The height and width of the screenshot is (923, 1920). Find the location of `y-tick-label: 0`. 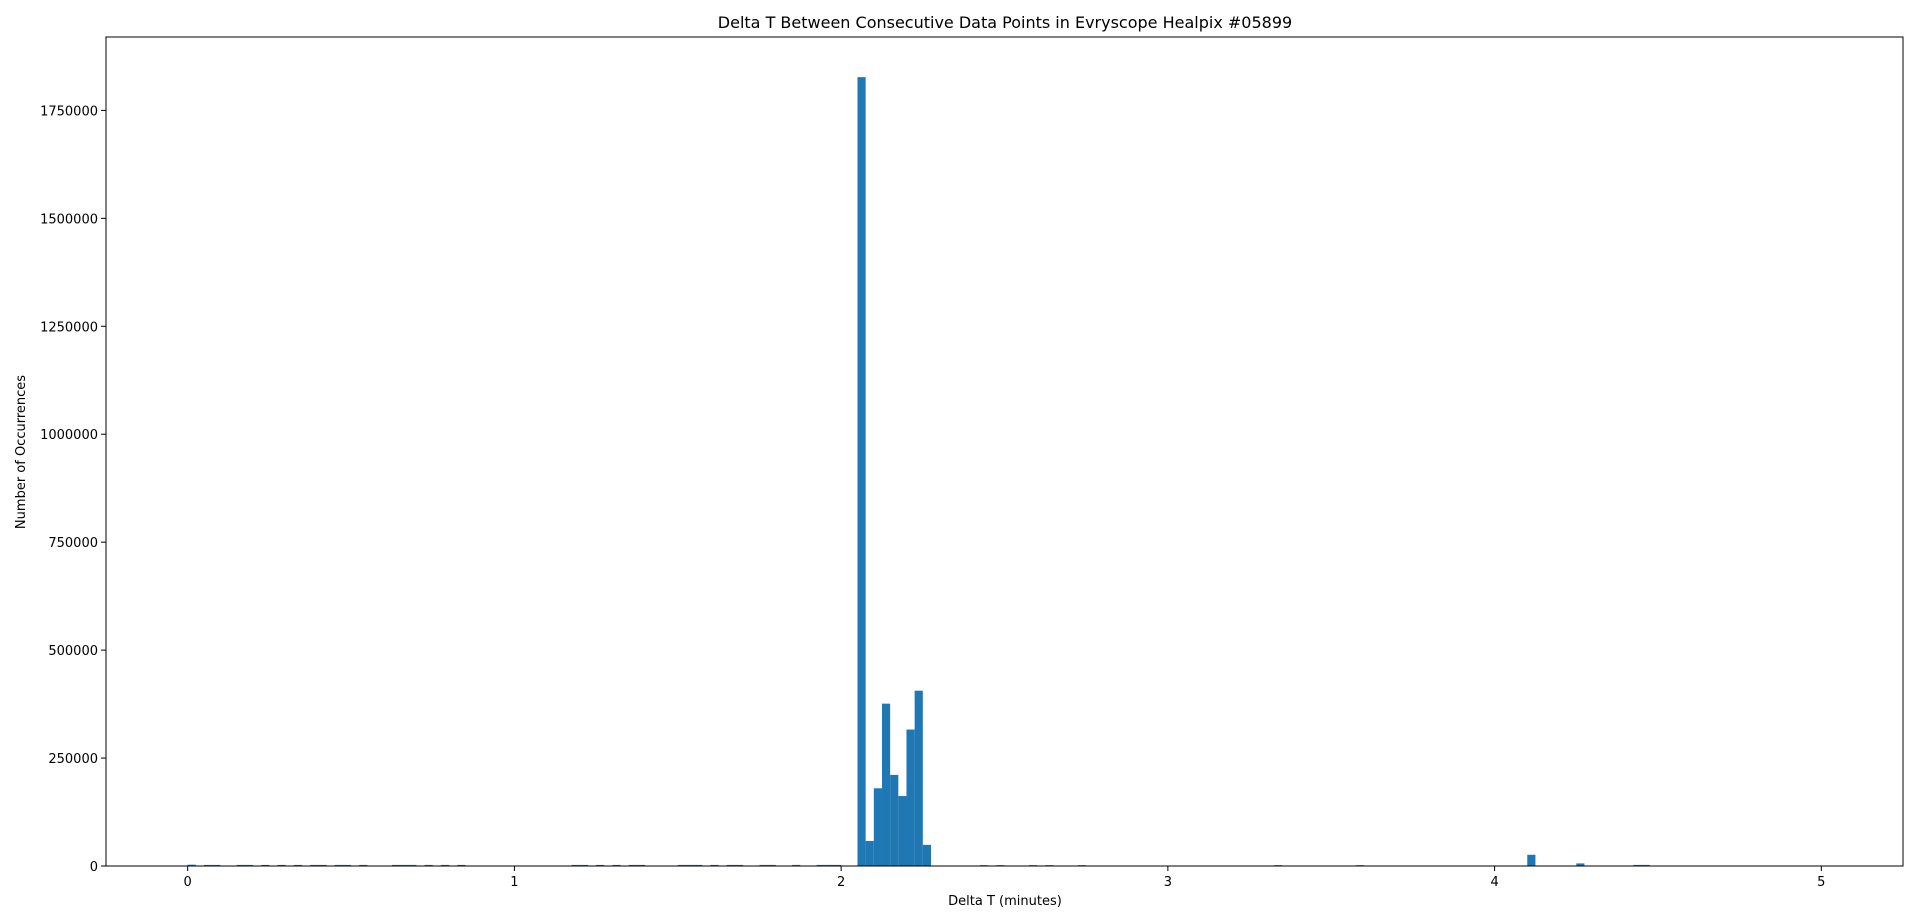

y-tick-label: 0 is located at coordinates (94, 867).